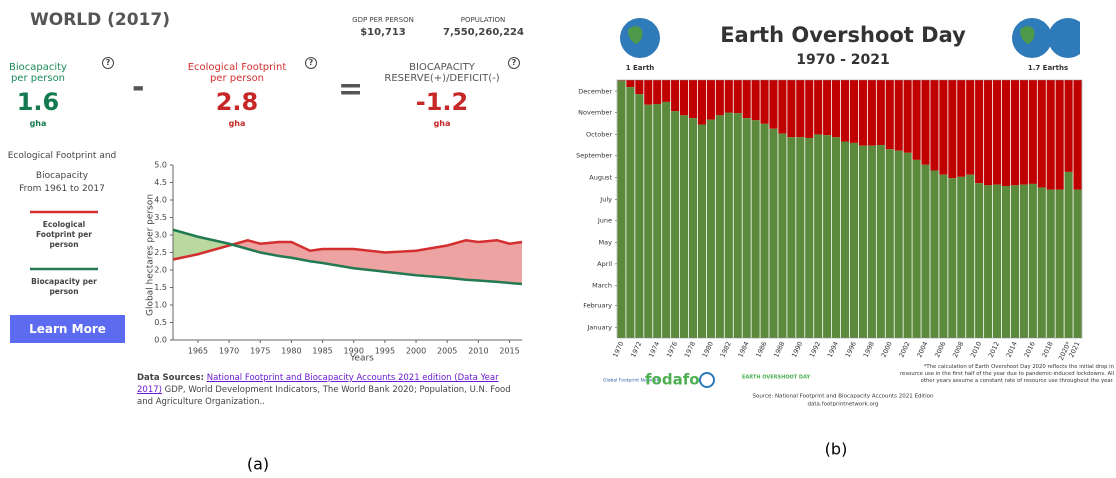  What do you see at coordinates (237, 73) in the screenshot?
I see `metric-label: Ecological Footprint per person` at bounding box center [237, 73].